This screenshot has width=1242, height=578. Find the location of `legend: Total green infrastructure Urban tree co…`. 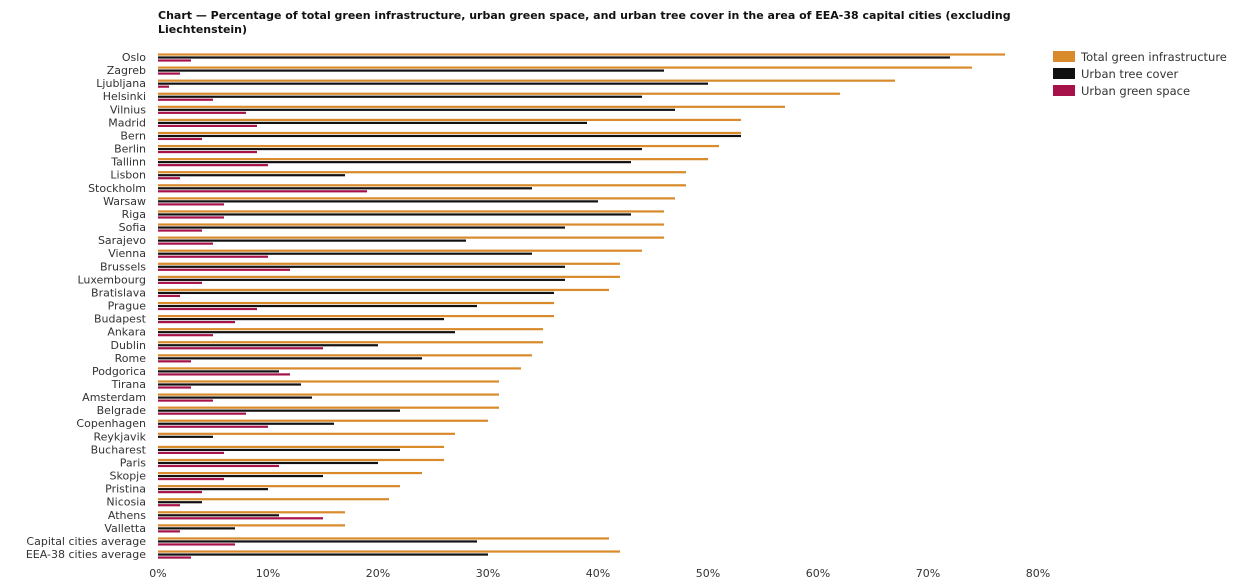

legend: Total green infrastructure Urban tree co… is located at coordinates (1140, 73).